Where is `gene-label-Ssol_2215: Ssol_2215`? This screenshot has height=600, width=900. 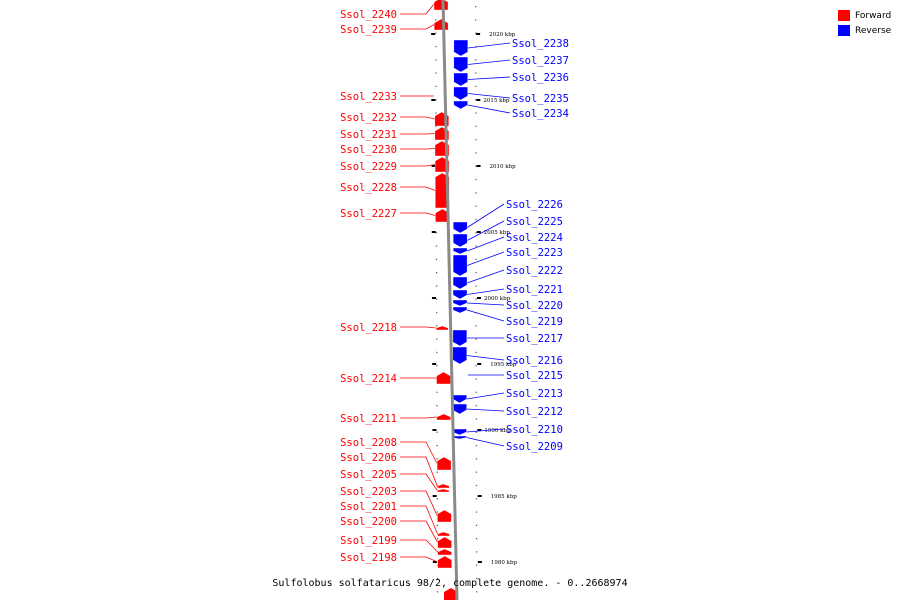 gene-label-Ssol_2215: Ssol_2215 is located at coordinates (534, 376).